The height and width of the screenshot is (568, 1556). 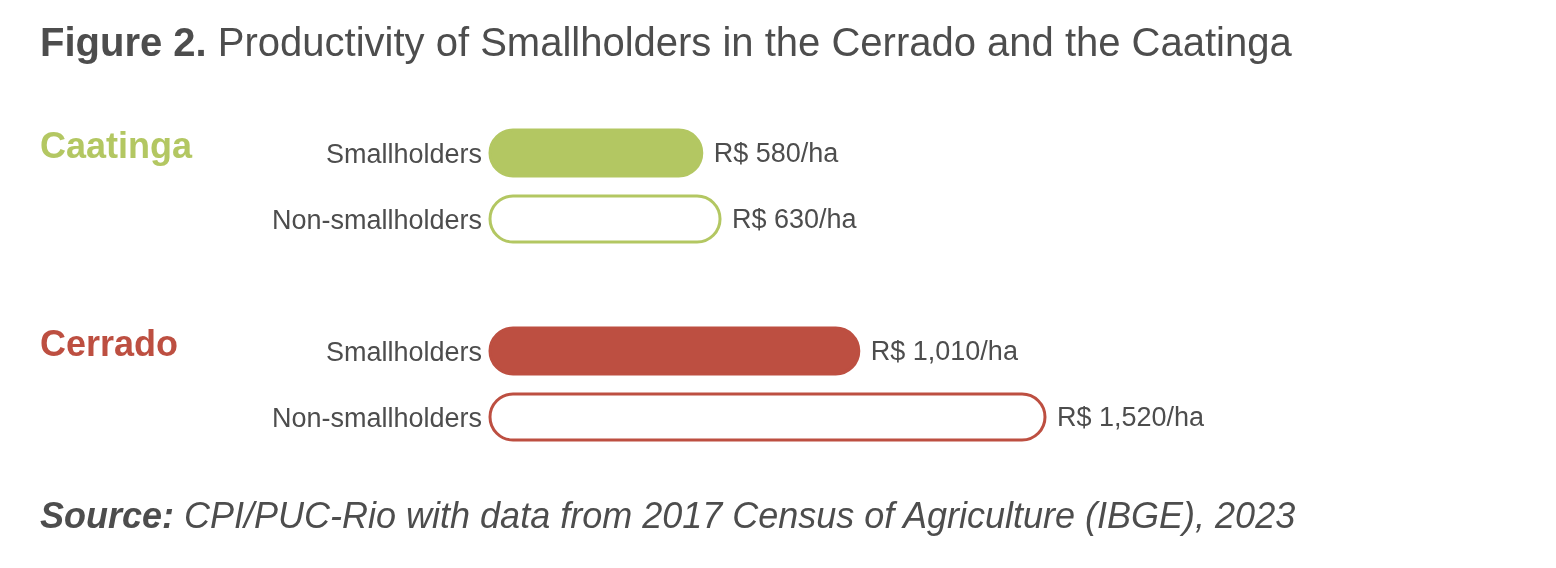 I want to click on data-label: R$ 630/ha, so click(x=795, y=219).